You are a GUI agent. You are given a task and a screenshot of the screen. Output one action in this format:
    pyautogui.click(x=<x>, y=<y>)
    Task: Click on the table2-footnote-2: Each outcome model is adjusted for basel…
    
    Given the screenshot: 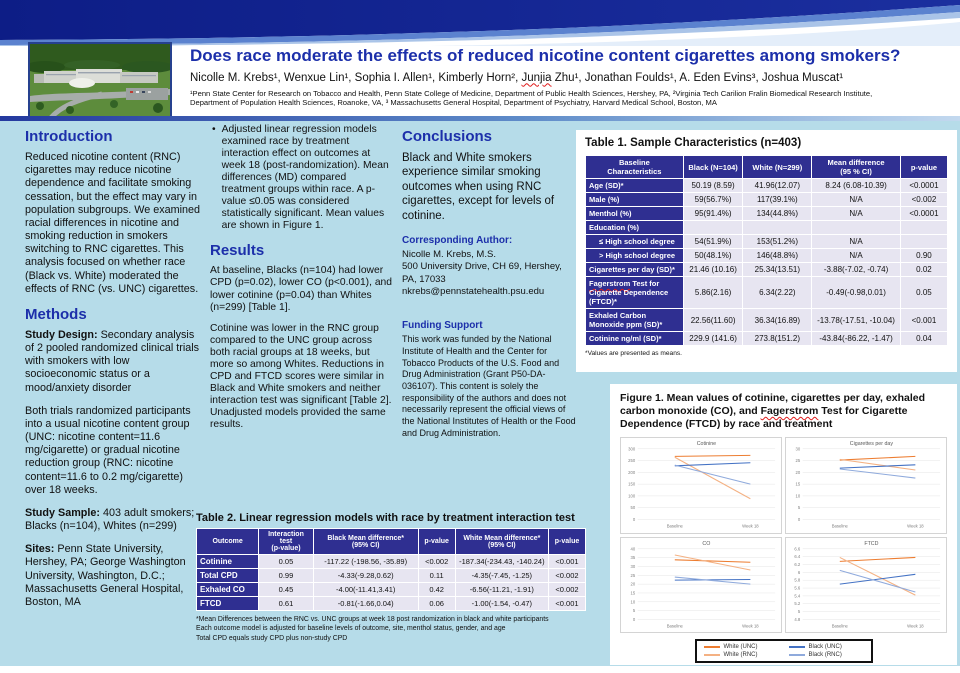 What is the action you would take?
    pyautogui.click(x=351, y=629)
    